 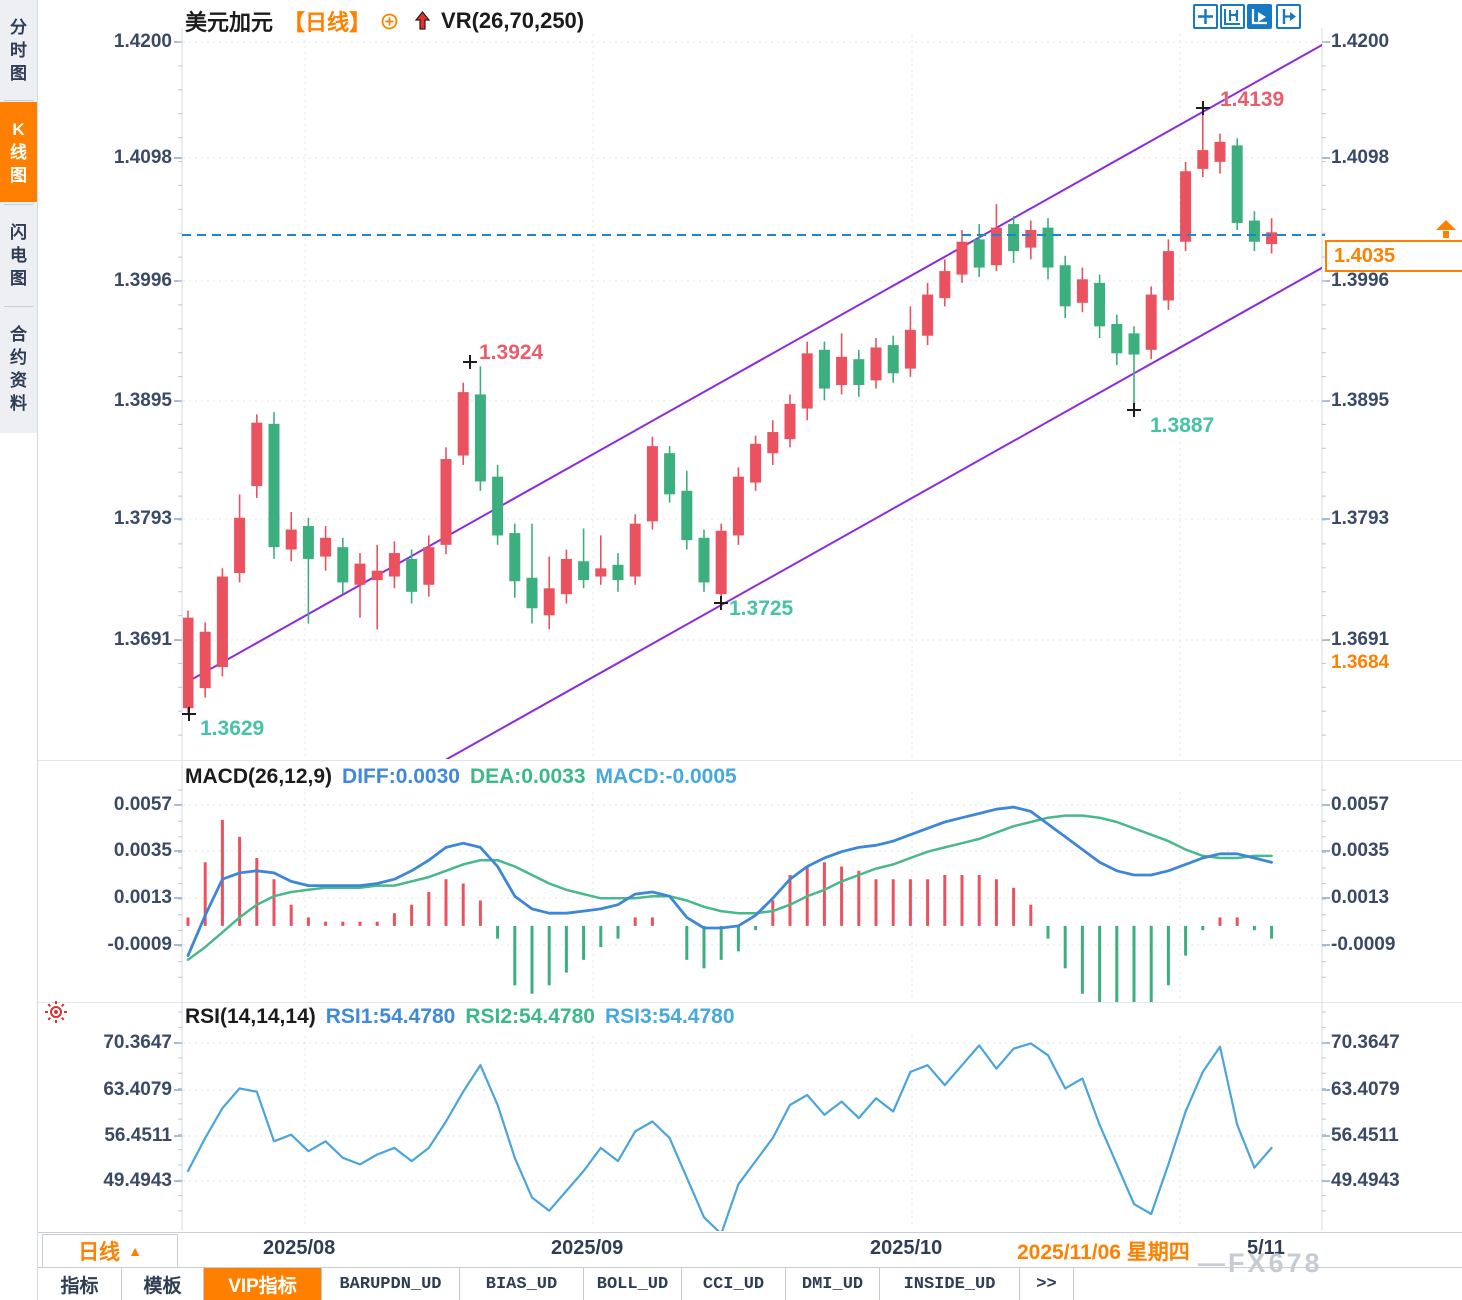 What do you see at coordinates (18, 255) in the screenshot?
I see `sidebar-tab-lightning-chart: 闪电图` at bounding box center [18, 255].